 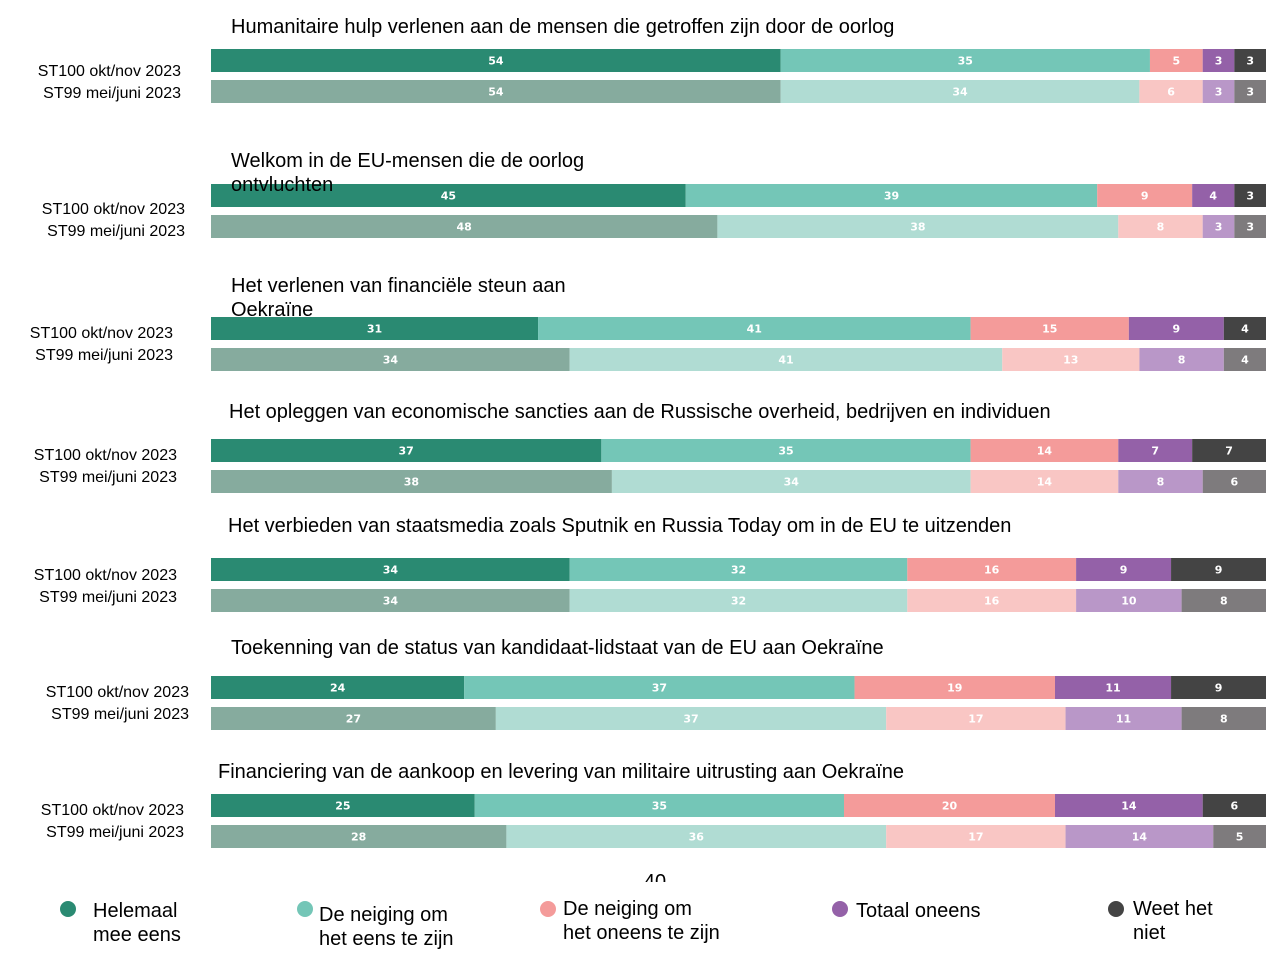 What do you see at coordinates (353, 719) in the screenshot?
I see `value-label: 27` at bounding box center [353, 719].